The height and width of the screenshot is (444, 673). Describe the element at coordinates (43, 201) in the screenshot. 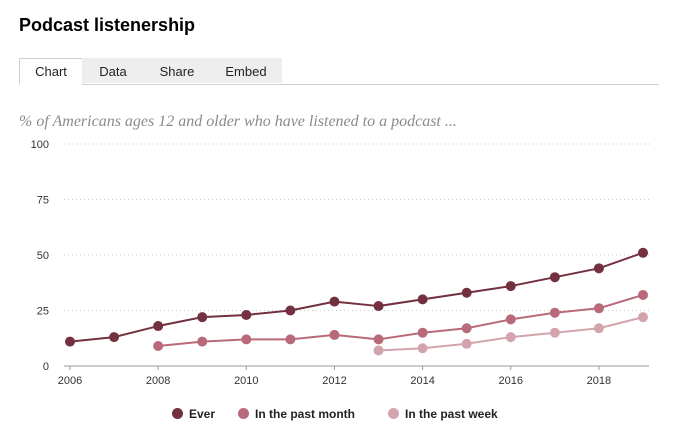

I see `y-tick-label: 75` at that location.